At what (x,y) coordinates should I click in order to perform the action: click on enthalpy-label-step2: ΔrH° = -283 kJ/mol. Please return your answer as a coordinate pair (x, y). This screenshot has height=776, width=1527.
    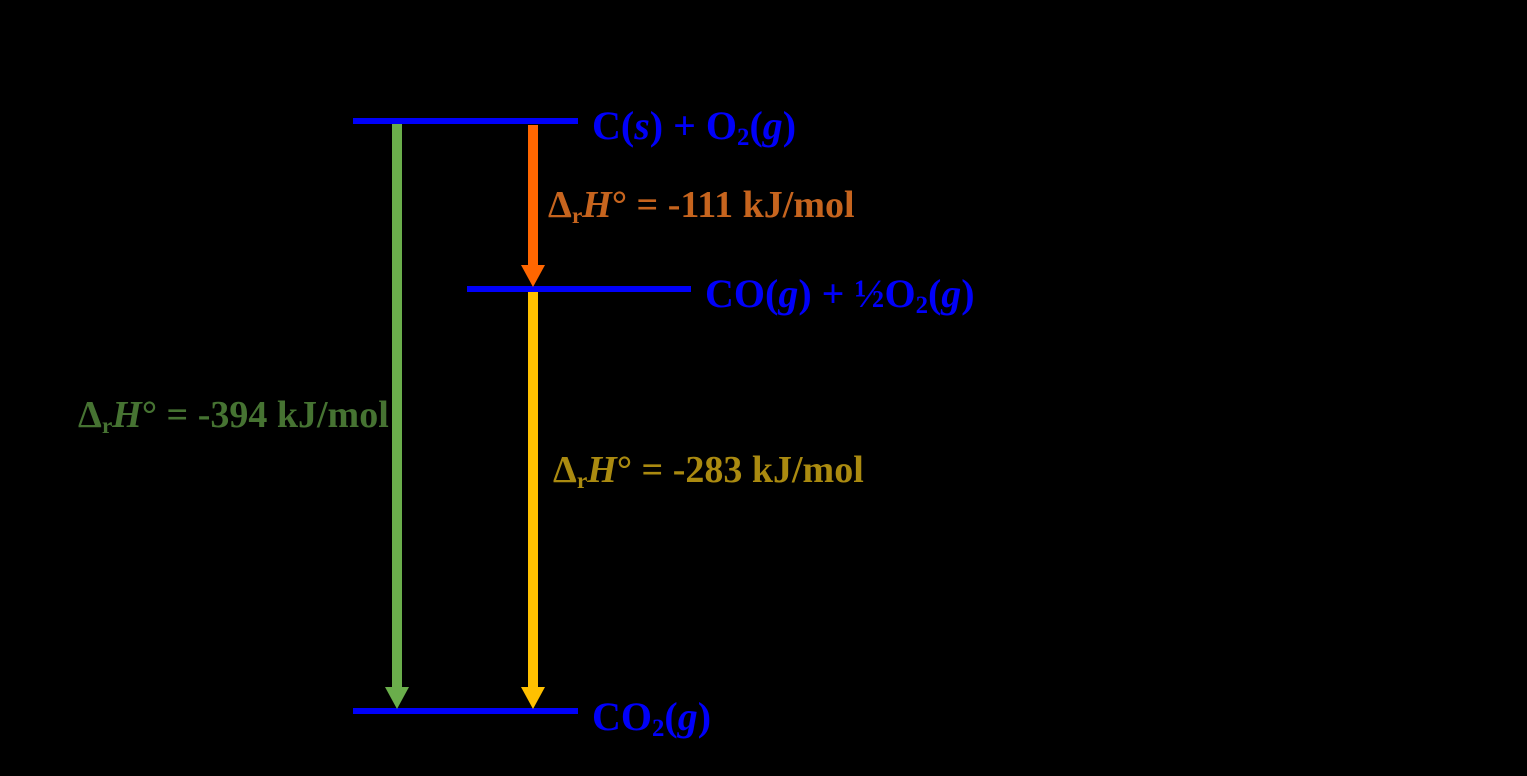
    Looking at the image, I should click on (708, 471).